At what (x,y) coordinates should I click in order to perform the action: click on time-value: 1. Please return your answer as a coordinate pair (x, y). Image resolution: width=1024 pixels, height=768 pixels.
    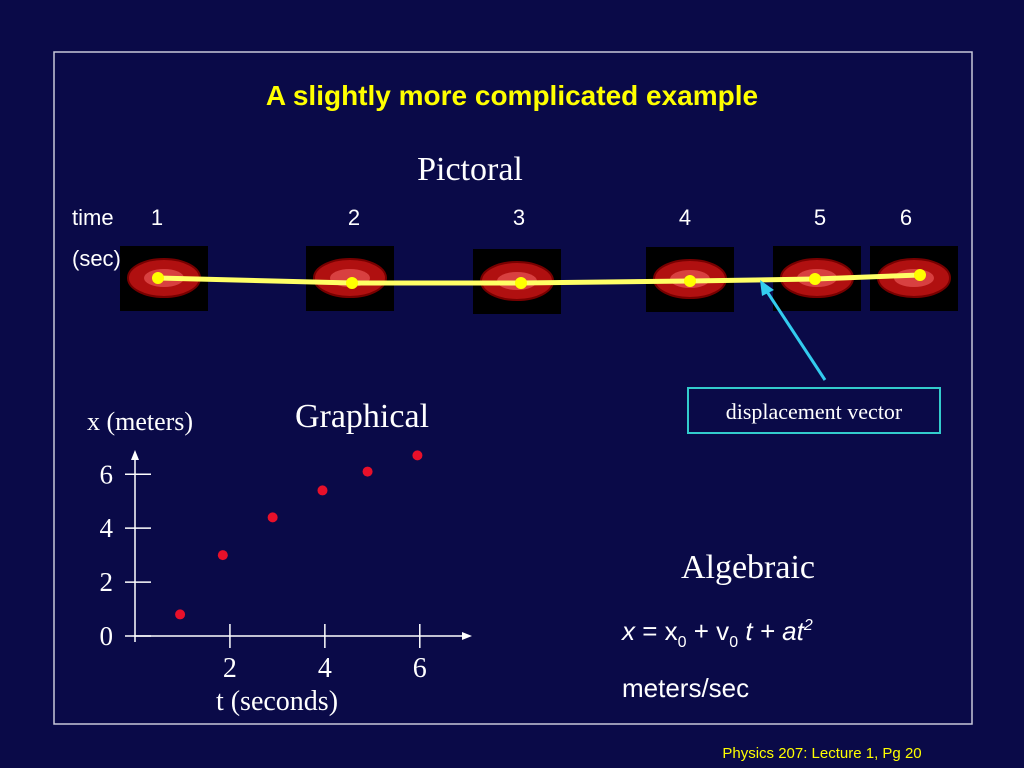
    Looking at the image, I should click on (157, 217).